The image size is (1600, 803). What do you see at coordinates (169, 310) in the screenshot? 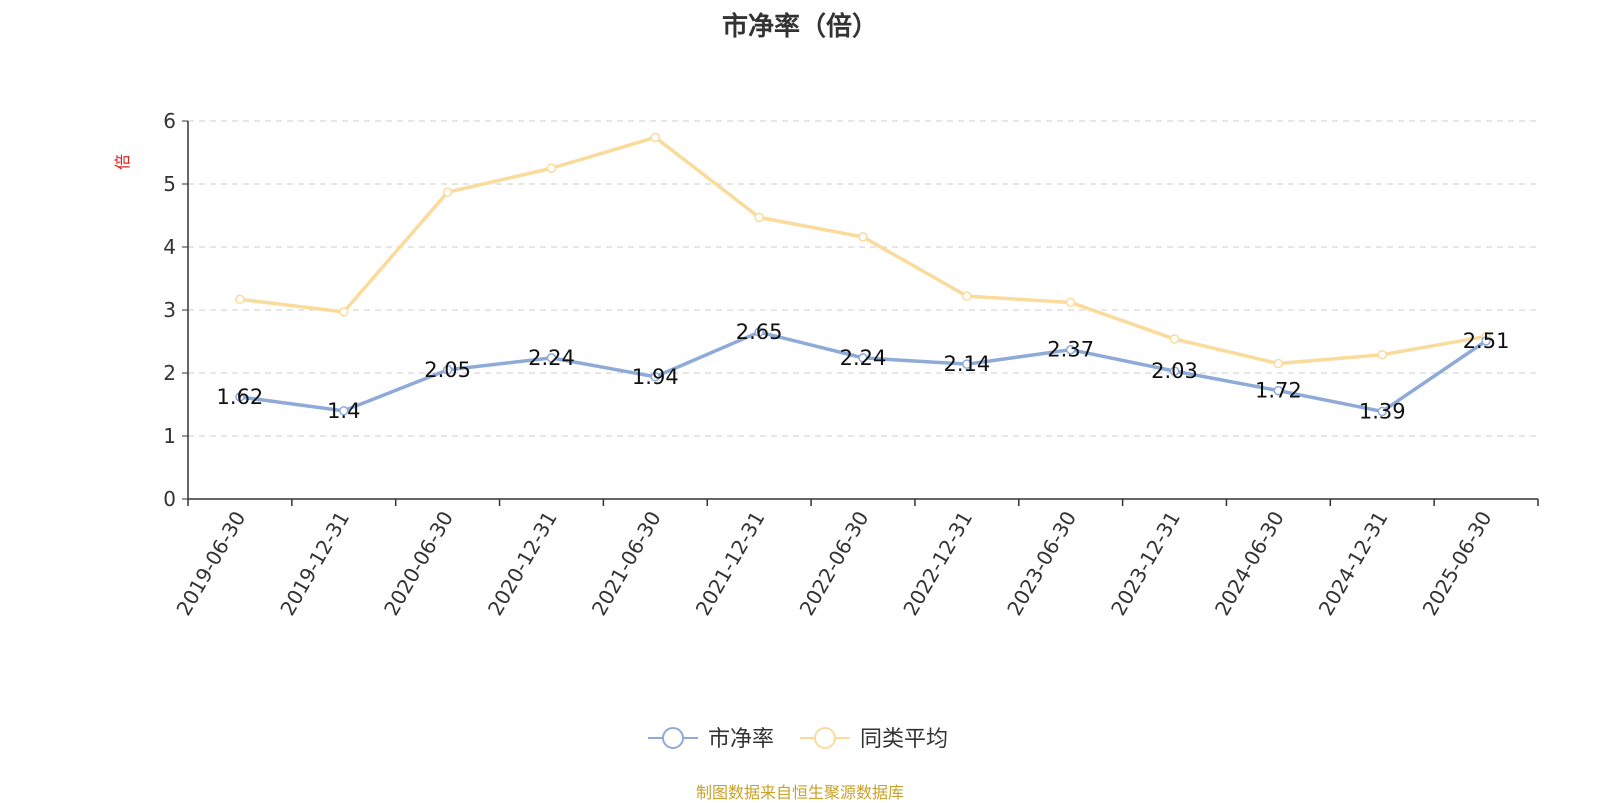
I see `y-tick-label: 3` at bounding box center [169, 310].